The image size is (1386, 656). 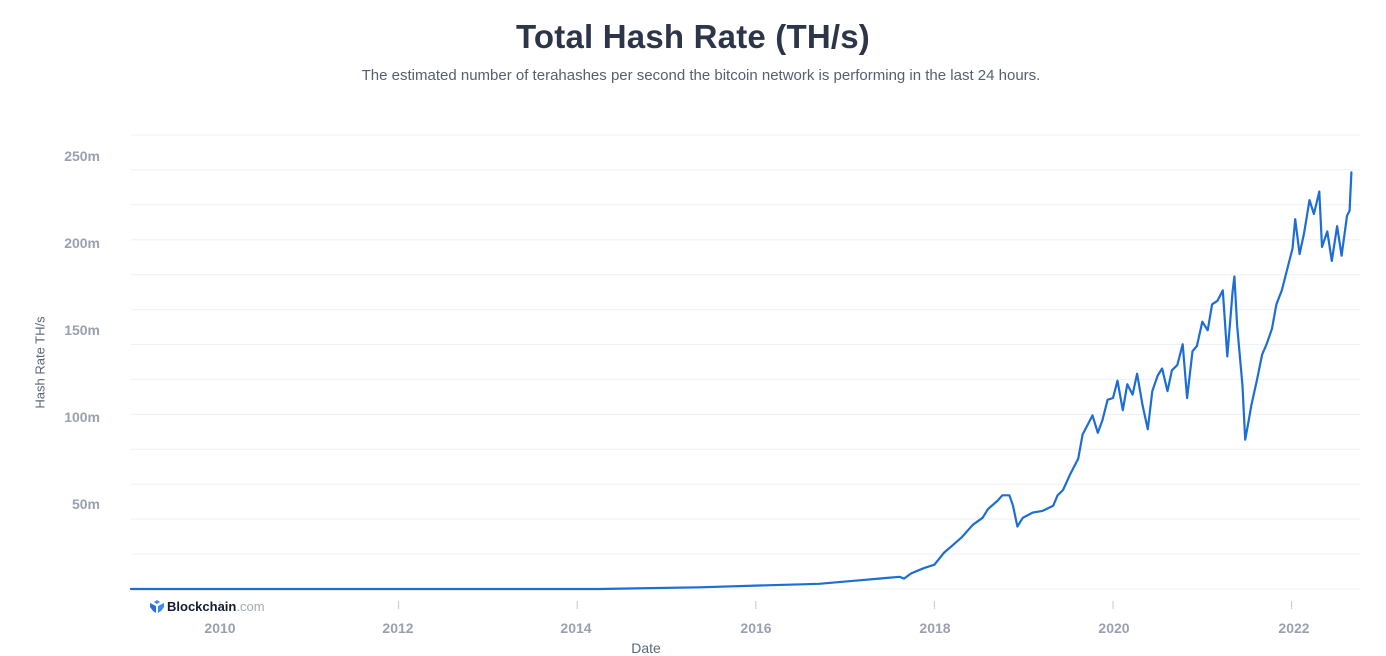 What do you see at coordinates (82, 156) in the screenshot?
I see `y-tick-250m: 250m` at bounding box center [82, 156].